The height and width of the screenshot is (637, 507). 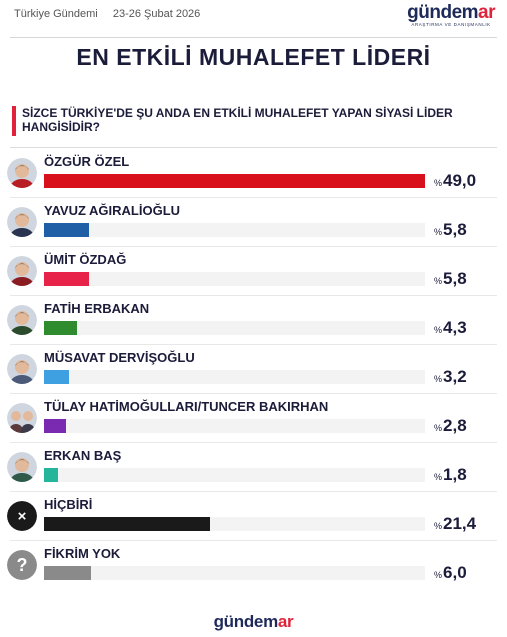 What do you see at coordinates (455, 572) in the screenshot?
I see `value-number: 6,0` at bounding box center [455, 572].